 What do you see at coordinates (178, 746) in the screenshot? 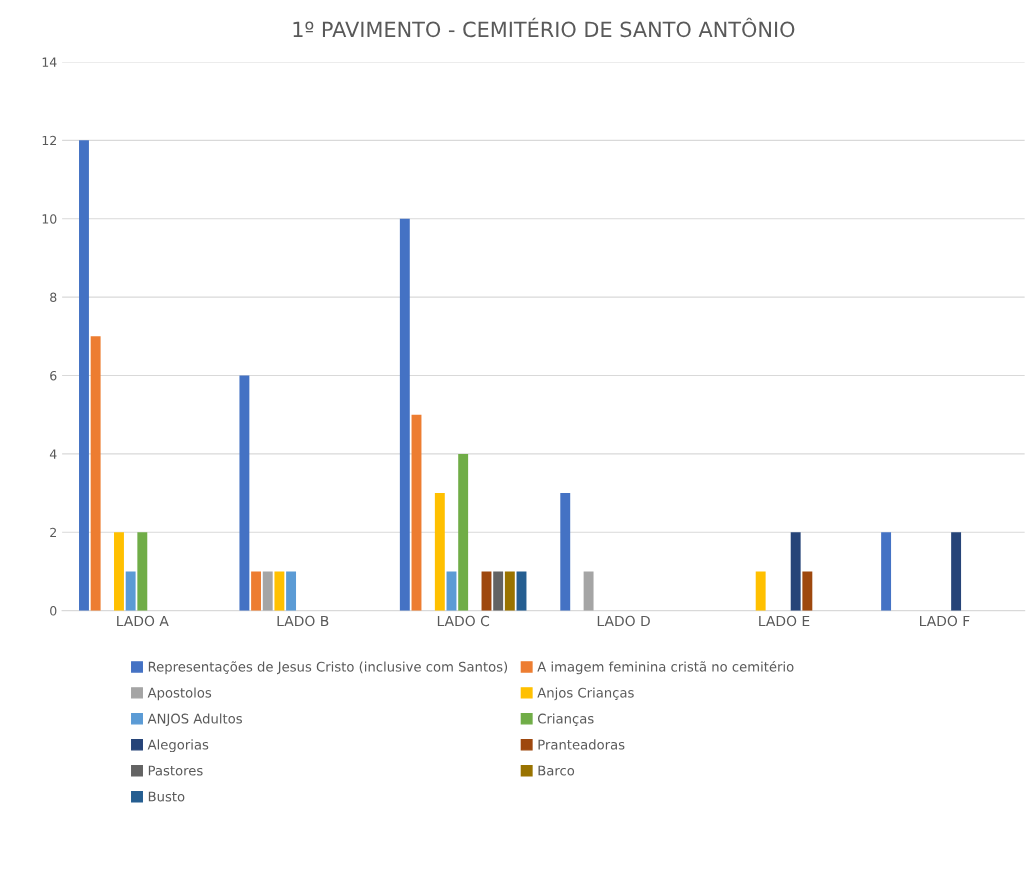
I see `legend-label: Alegorias` at bounding box center [178, 746].